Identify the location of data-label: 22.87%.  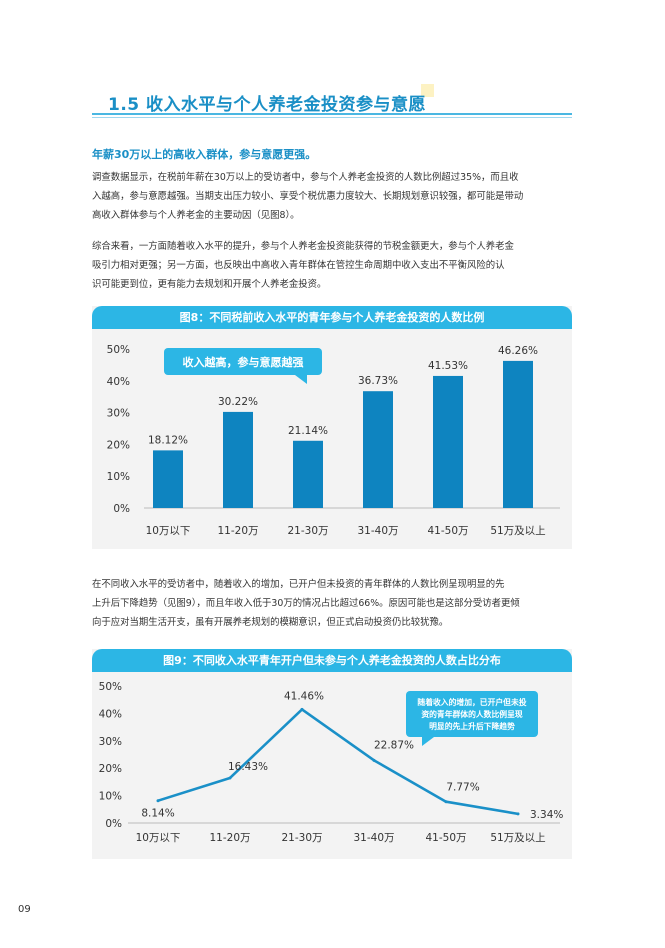
(394, 745).